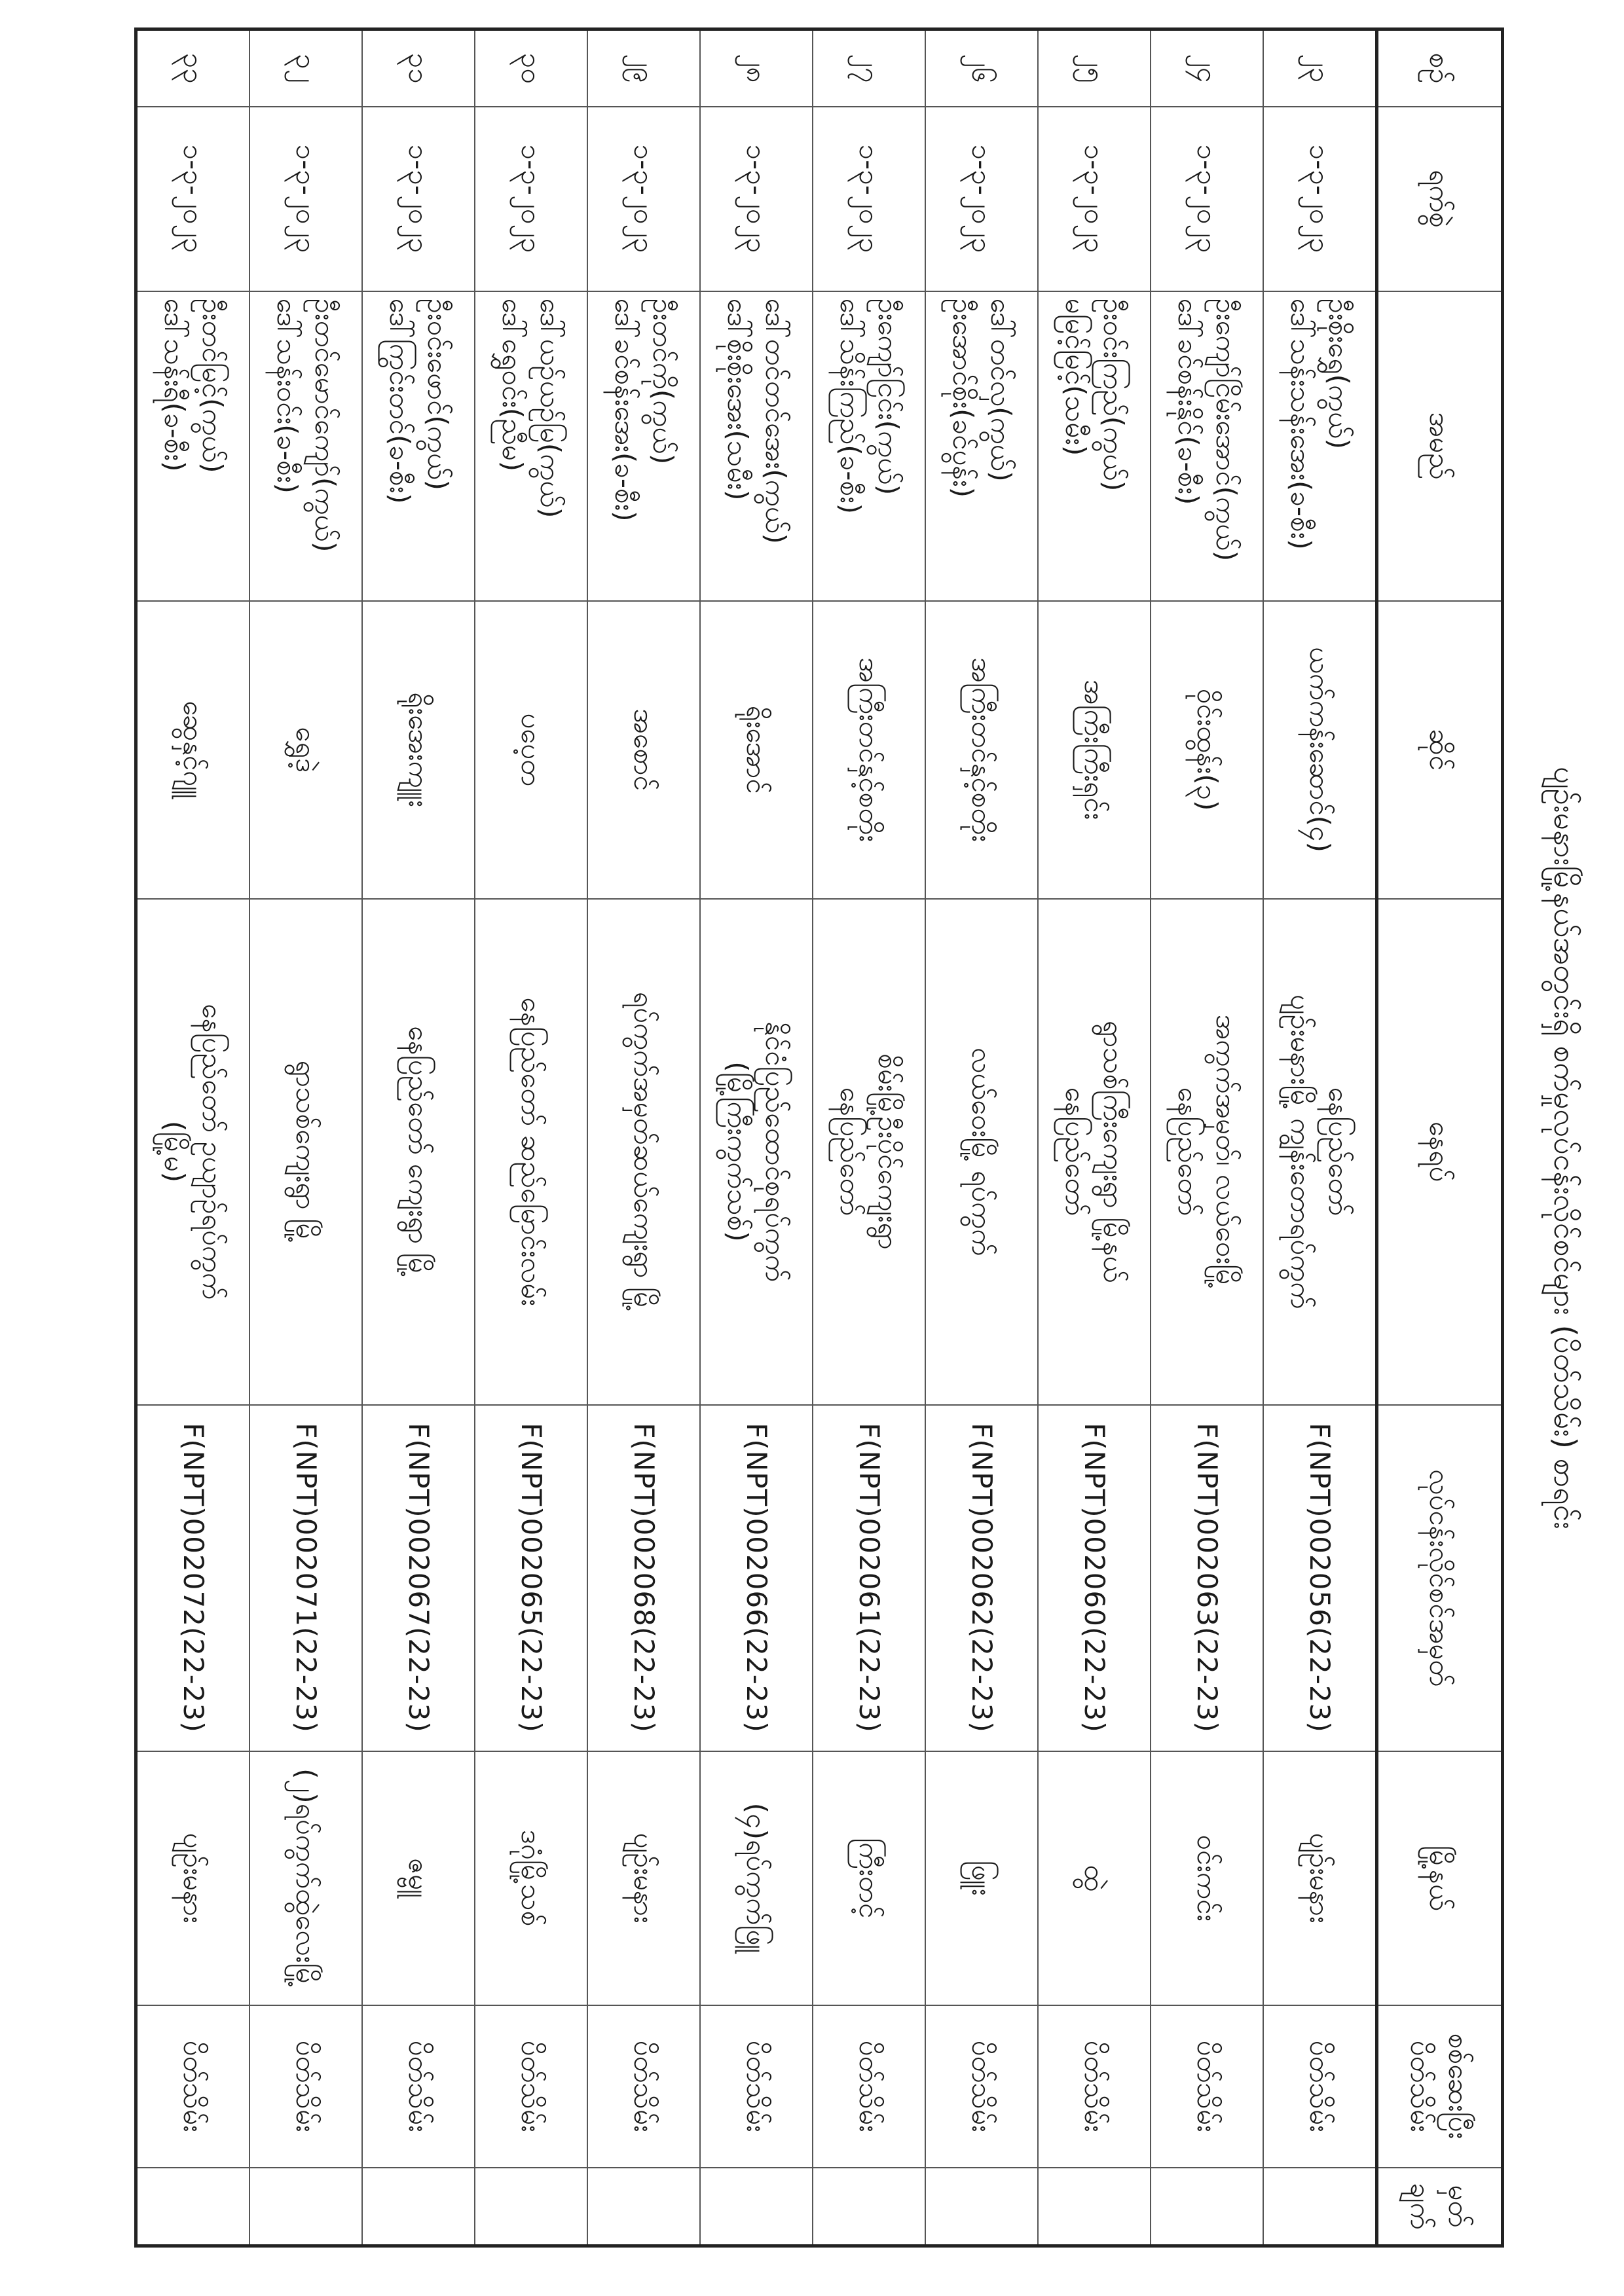  Describe the element at coordinates (1421, 2086) in the screenshot. I see `header-status-line: ပိတ်သိမ်း` at that location.